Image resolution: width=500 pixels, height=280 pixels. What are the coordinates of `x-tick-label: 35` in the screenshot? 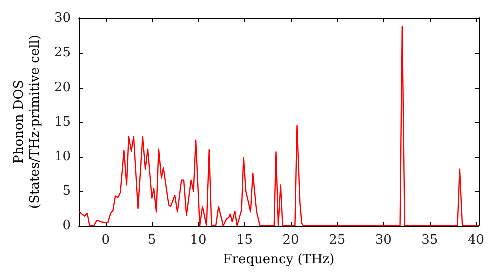 It's located at (430, 240).